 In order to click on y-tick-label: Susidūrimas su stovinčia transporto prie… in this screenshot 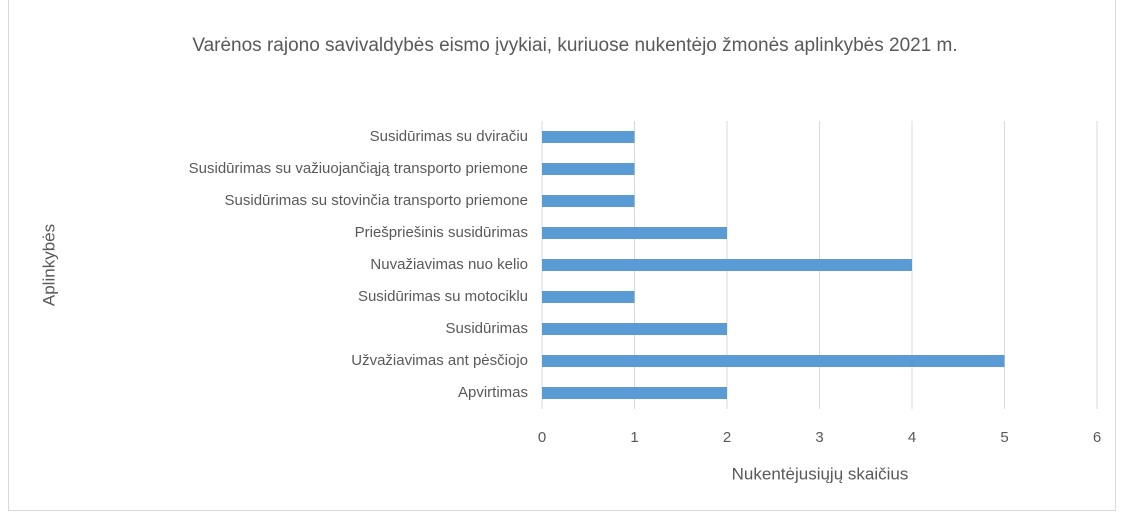, I will do `click(376, 200)`.